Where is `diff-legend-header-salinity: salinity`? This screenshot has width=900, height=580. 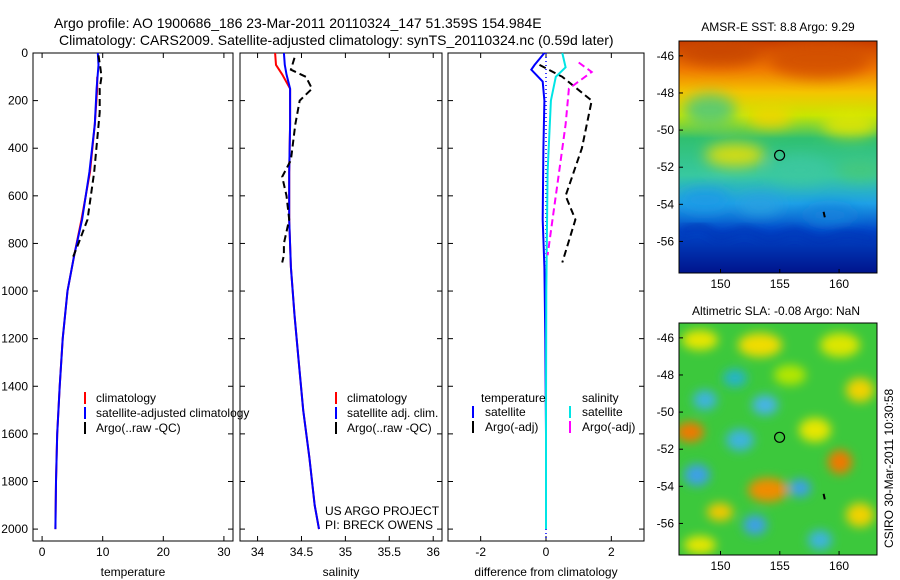
diff-legend-header-salinity: salinity is located at coordinates (600, 398).